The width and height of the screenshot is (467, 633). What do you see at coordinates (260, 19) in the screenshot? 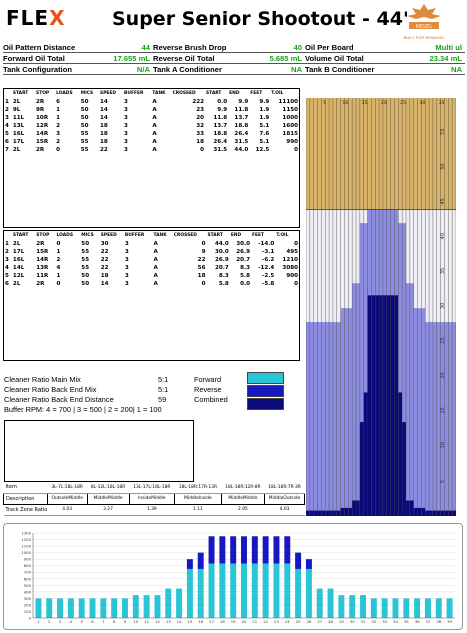
I see `page-title: Super Senior Shootout - 44'` at bounding box center [260, 19].